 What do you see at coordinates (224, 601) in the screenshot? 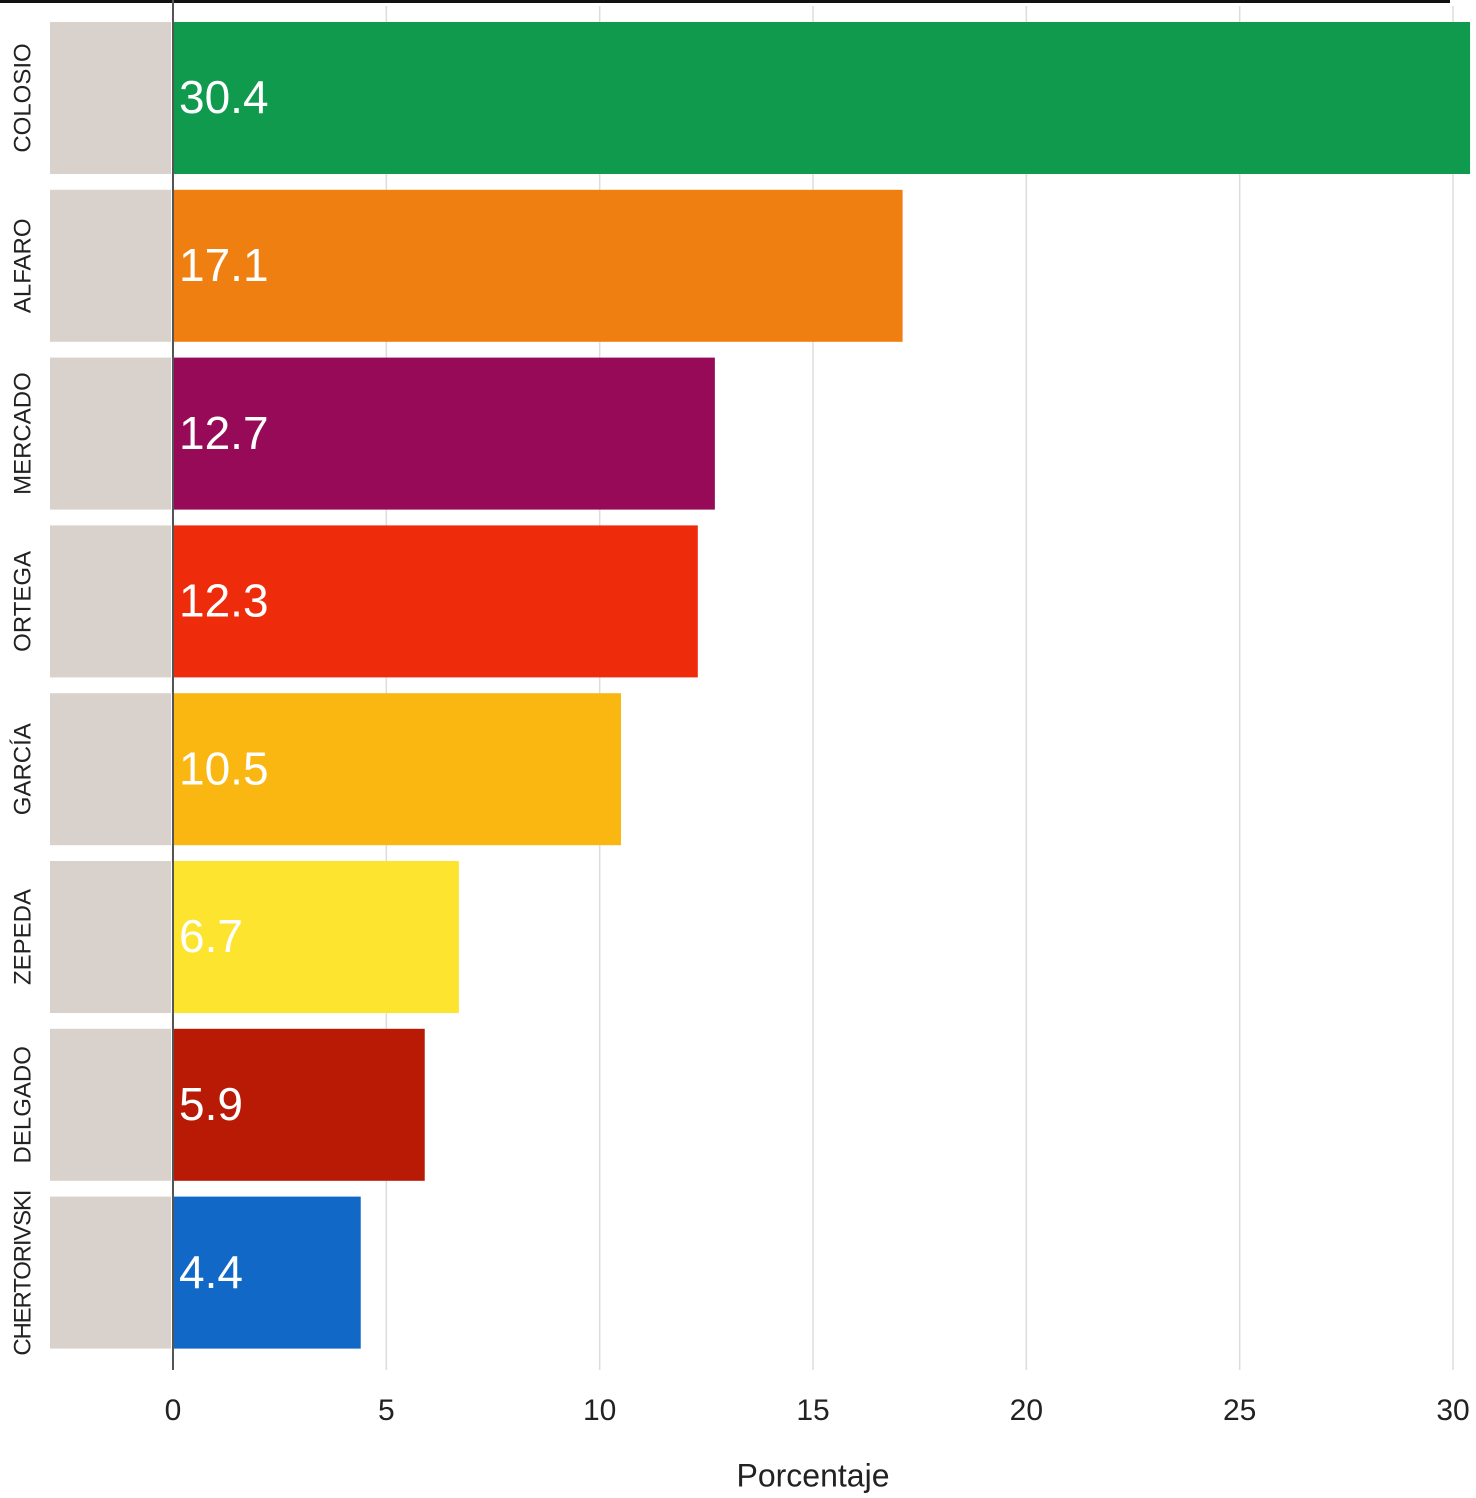
I see `value-label: 12.3` at bounding box center [224, 601].